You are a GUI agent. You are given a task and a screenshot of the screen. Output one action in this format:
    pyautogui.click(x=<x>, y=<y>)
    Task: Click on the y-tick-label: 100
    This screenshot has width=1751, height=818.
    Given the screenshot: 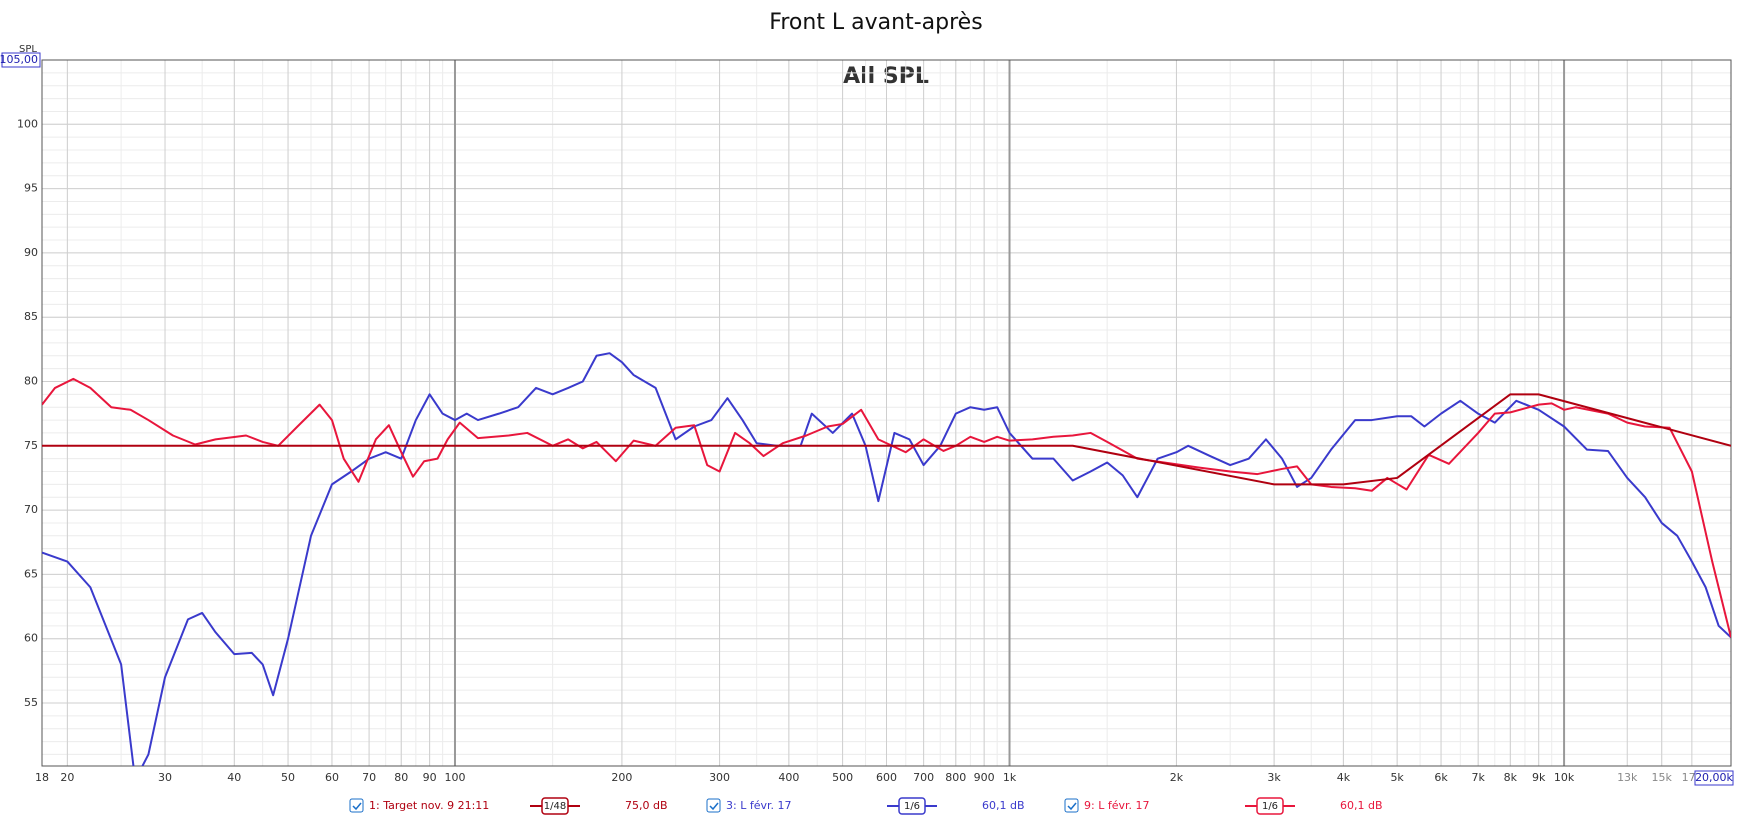 What is the action you would take?
    pyautogui.click(x=27, y=123)
    